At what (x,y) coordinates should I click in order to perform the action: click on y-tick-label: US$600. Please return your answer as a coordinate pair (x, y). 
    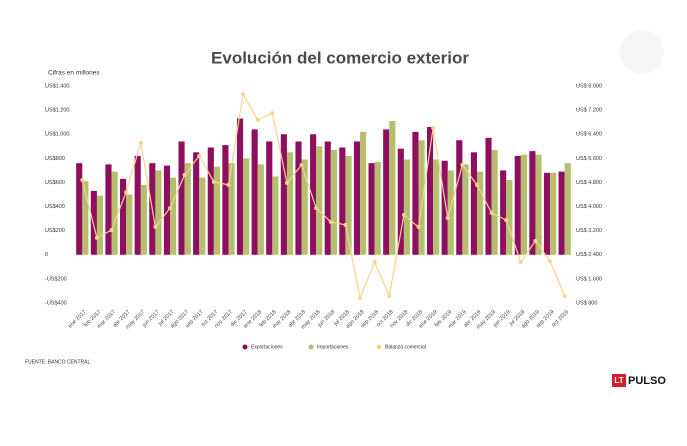
    Looking at the image, I should click on (55, 183).